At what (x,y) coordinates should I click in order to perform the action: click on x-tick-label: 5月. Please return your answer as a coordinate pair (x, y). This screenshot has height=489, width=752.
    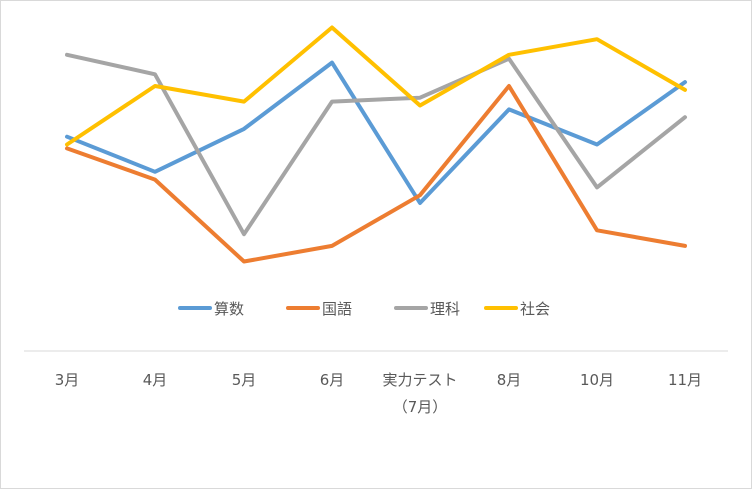
    Looking at the image, I should click on (244, 380).